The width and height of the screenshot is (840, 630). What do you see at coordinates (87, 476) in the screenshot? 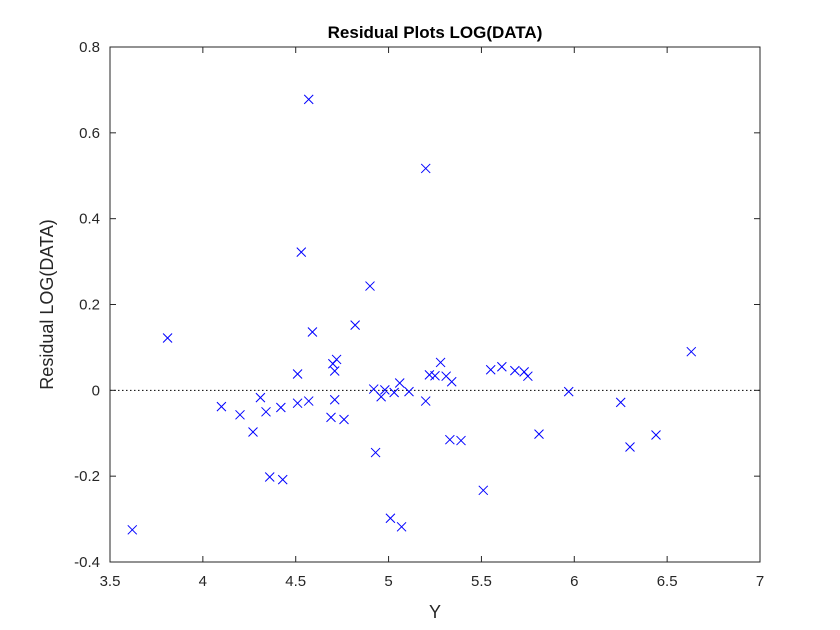
I see `y-tick-label: -0.2` at bounding box center [87, 476].